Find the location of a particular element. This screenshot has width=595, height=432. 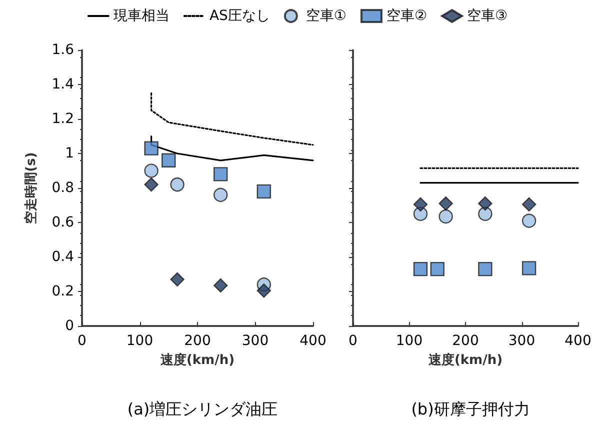

y-tick-label: 0 is located at coordinates (69, 326).